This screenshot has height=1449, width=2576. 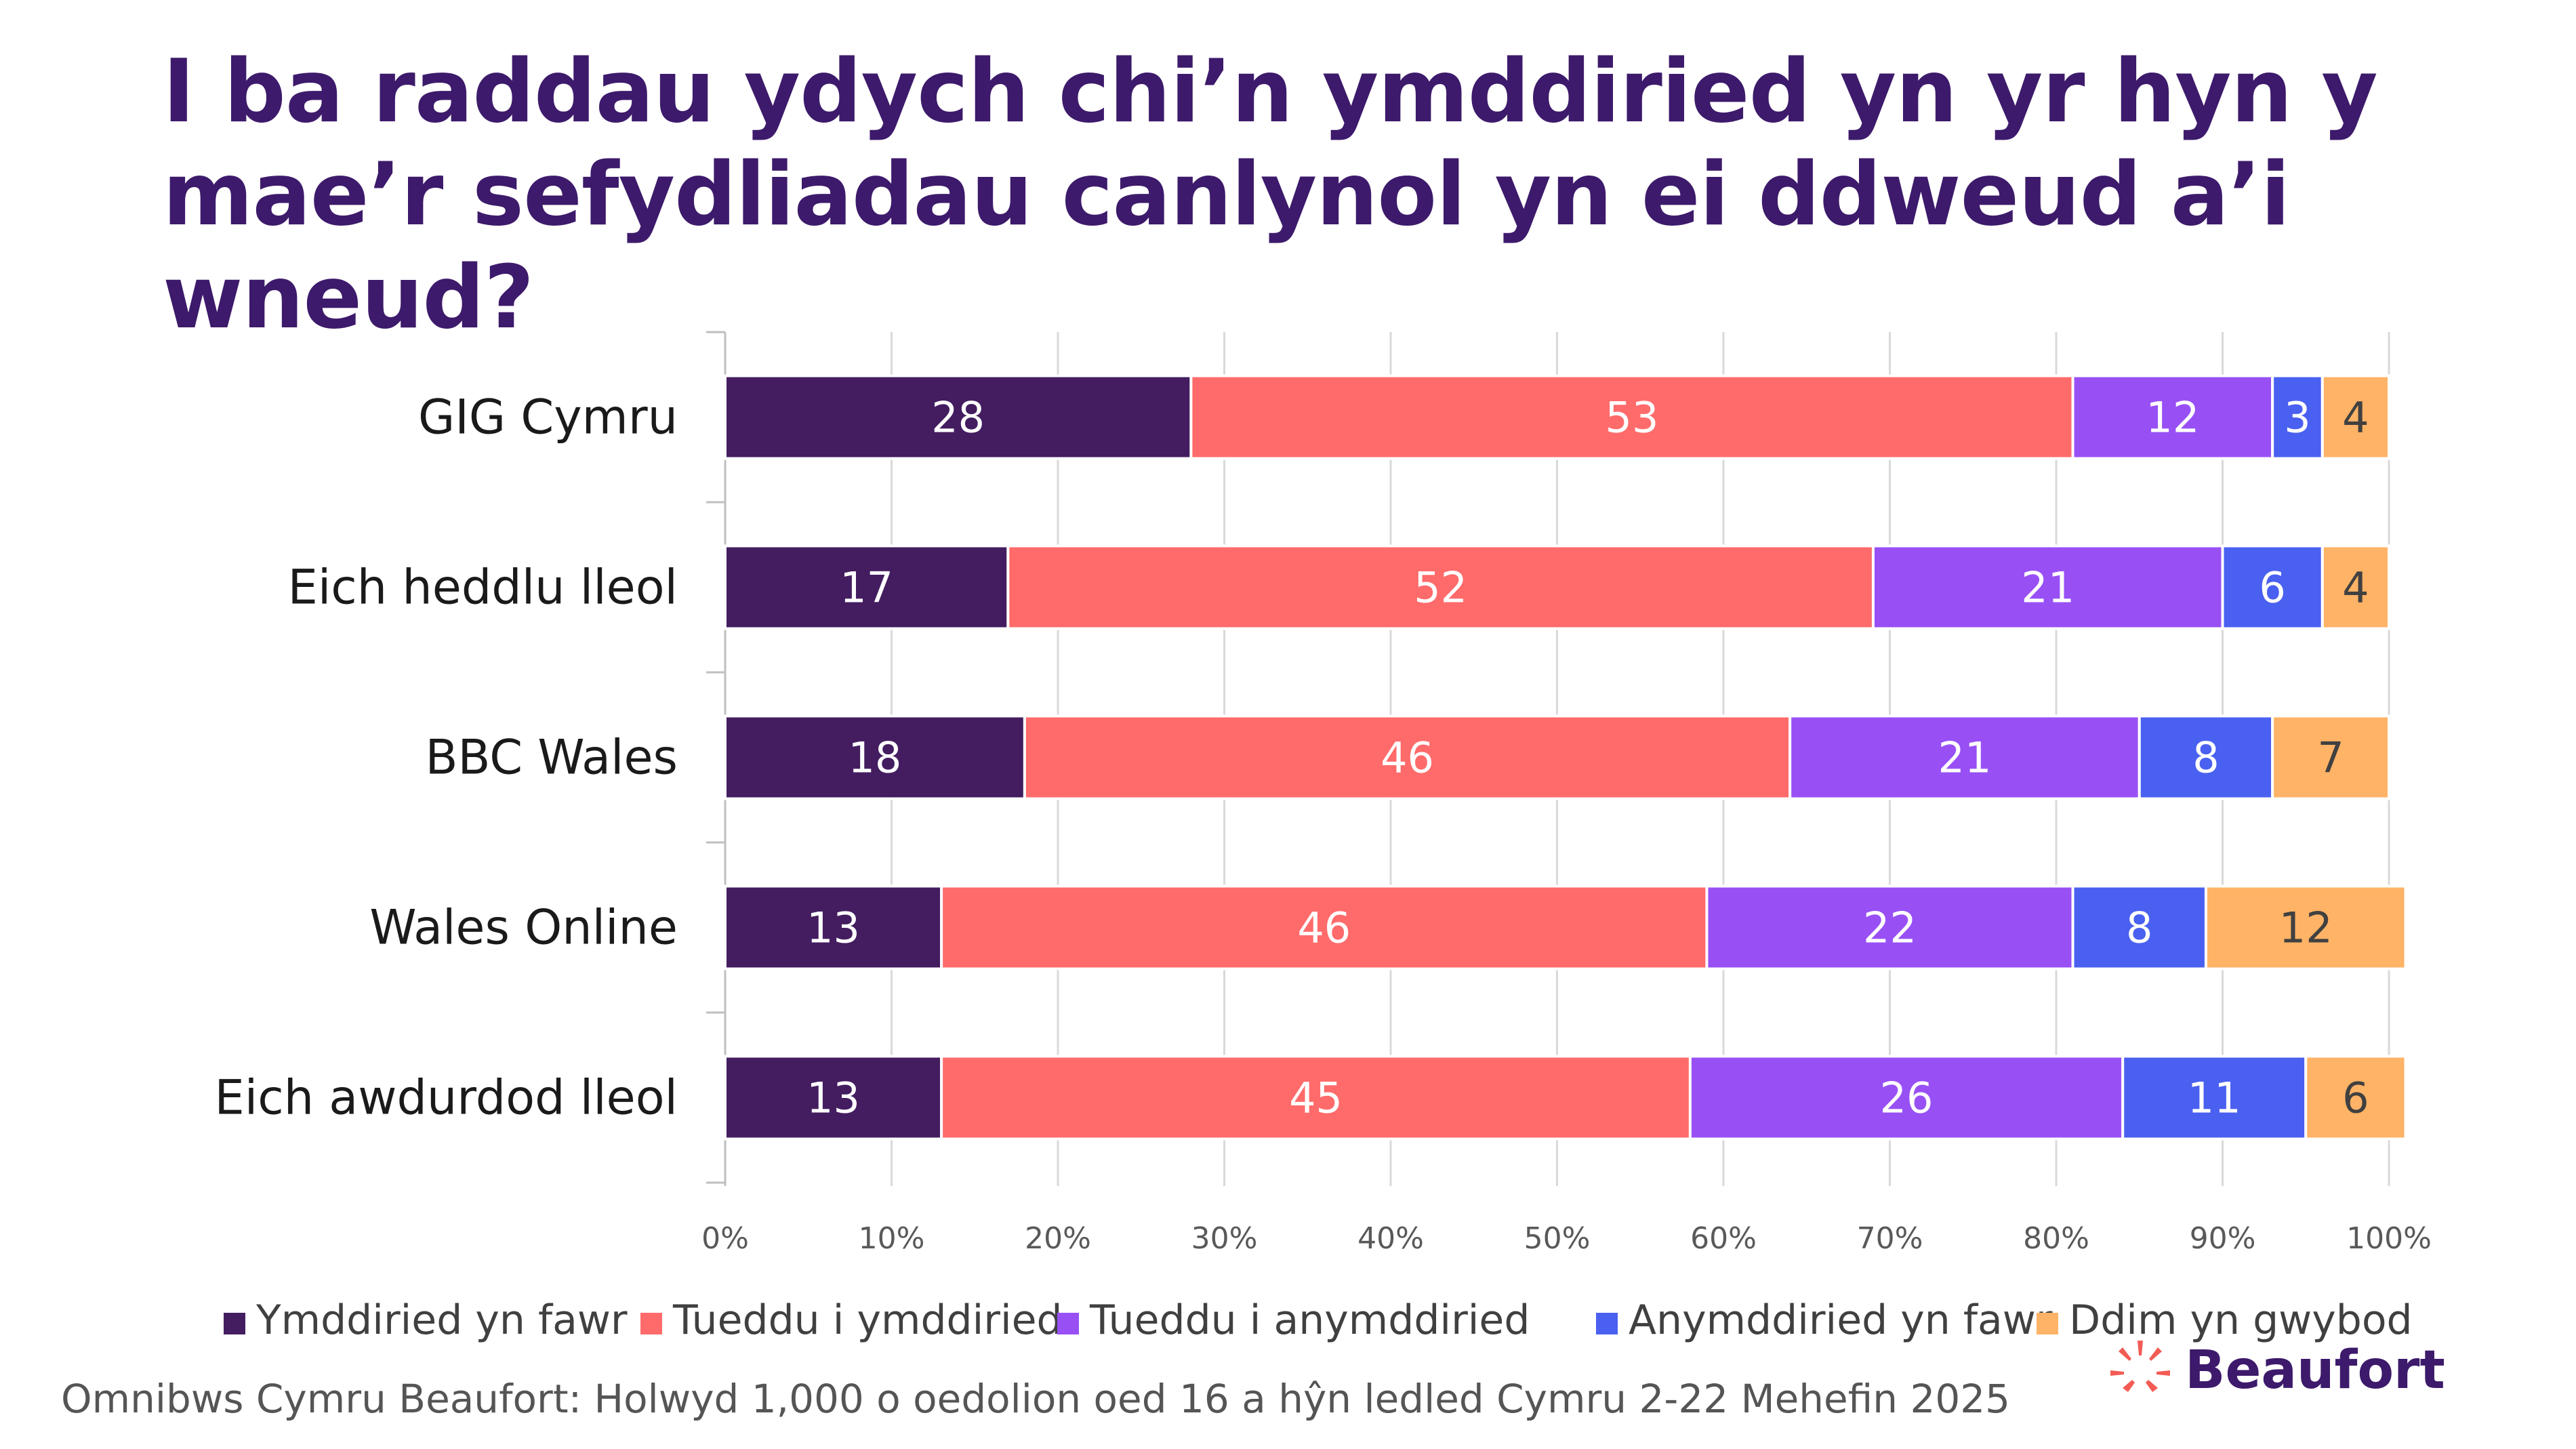 What do you see at coordinates (523, 928) in the screenshot?
I see `category-label: Wales Online` at bounding box center [523, 928].